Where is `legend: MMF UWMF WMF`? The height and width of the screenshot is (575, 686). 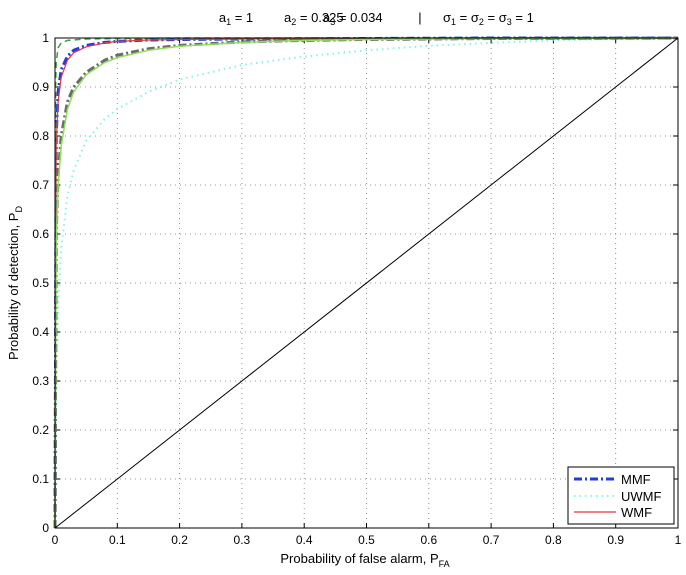
legend: MMF UWMF WMF is located at coordinates (621, 495).